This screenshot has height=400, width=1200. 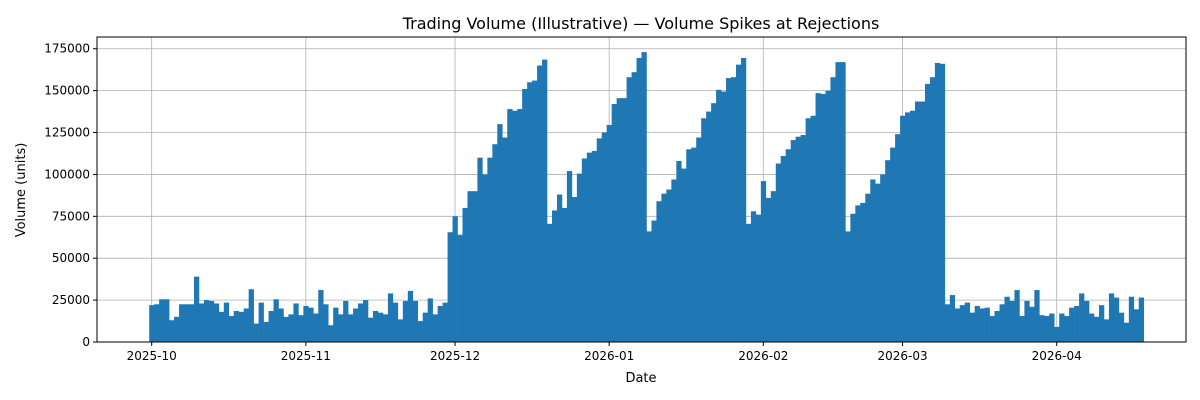 What do you see at coordinates (763, 356) in the screenshot?
I see `x-tick-label: 2026-02` at bounding box center [763, 356].